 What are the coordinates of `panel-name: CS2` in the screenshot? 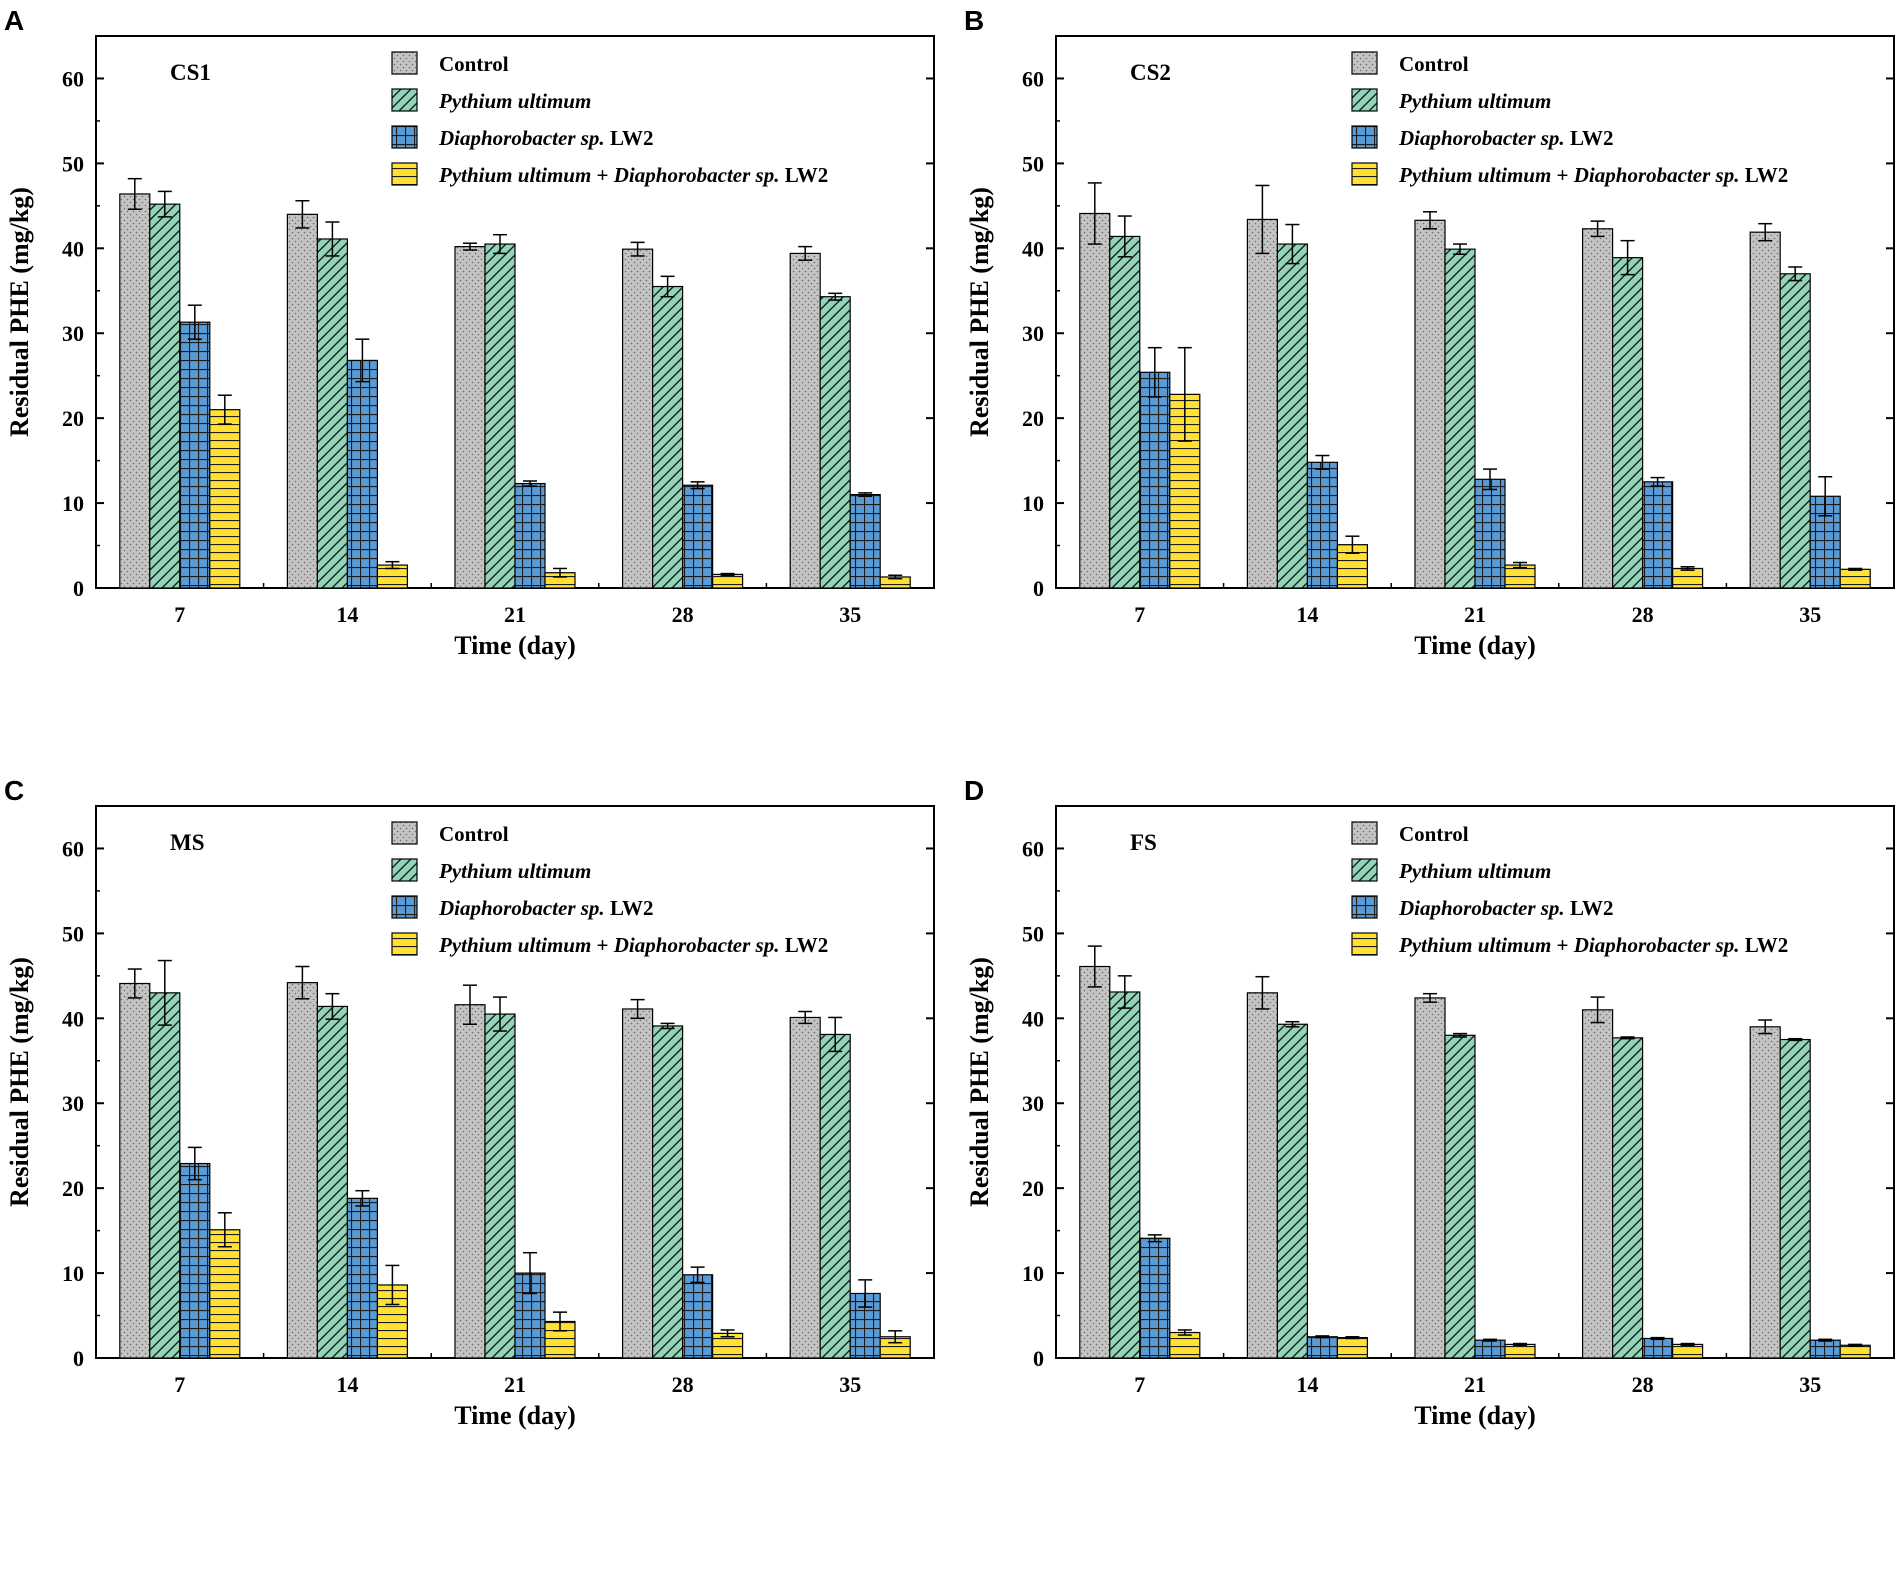 It's located at (1150, 72).